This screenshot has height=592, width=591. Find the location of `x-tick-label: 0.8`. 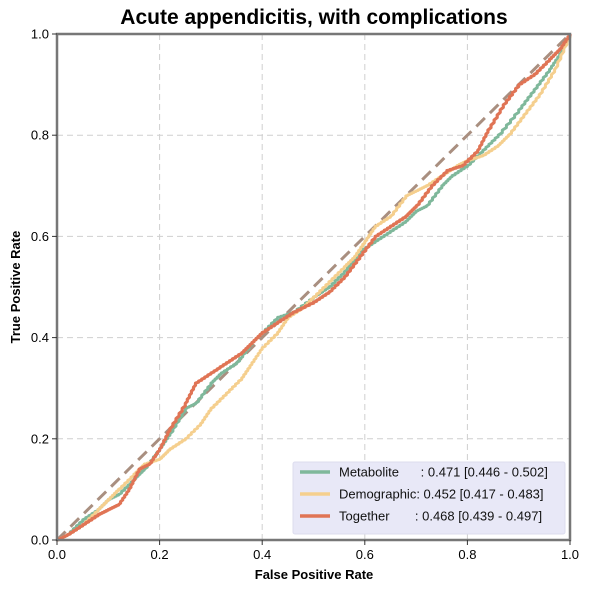

x-tick-label: 0.8 is located at coordinates (467, 554).